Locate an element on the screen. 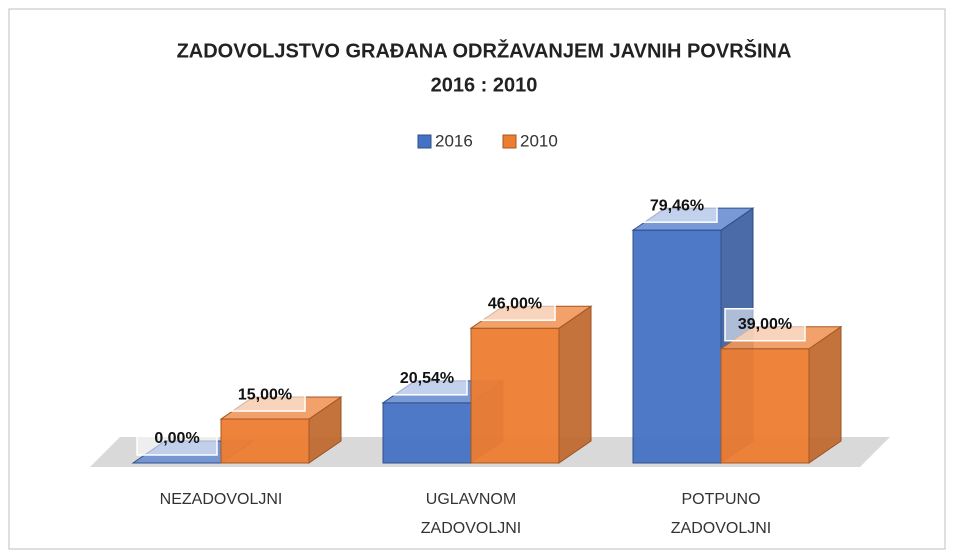 This screenshot has width=955, height=555. value-label: 39,00% is located at coordinates (765, 324).